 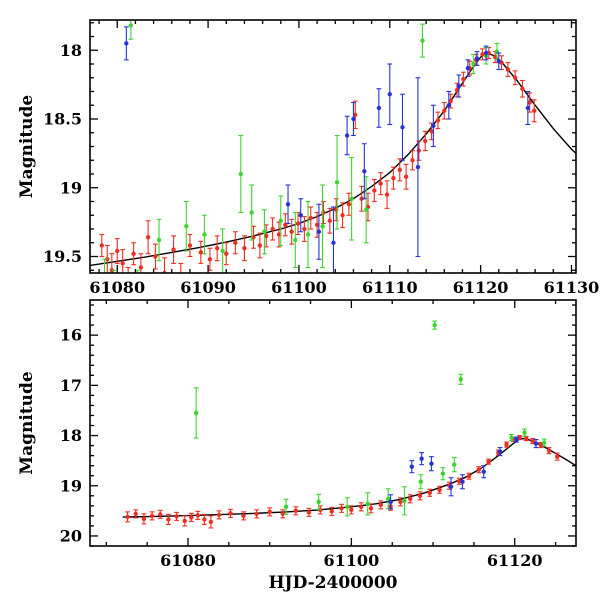 I want to click on x-axis-label: HJD-2400000, so click(x=332, y=583).